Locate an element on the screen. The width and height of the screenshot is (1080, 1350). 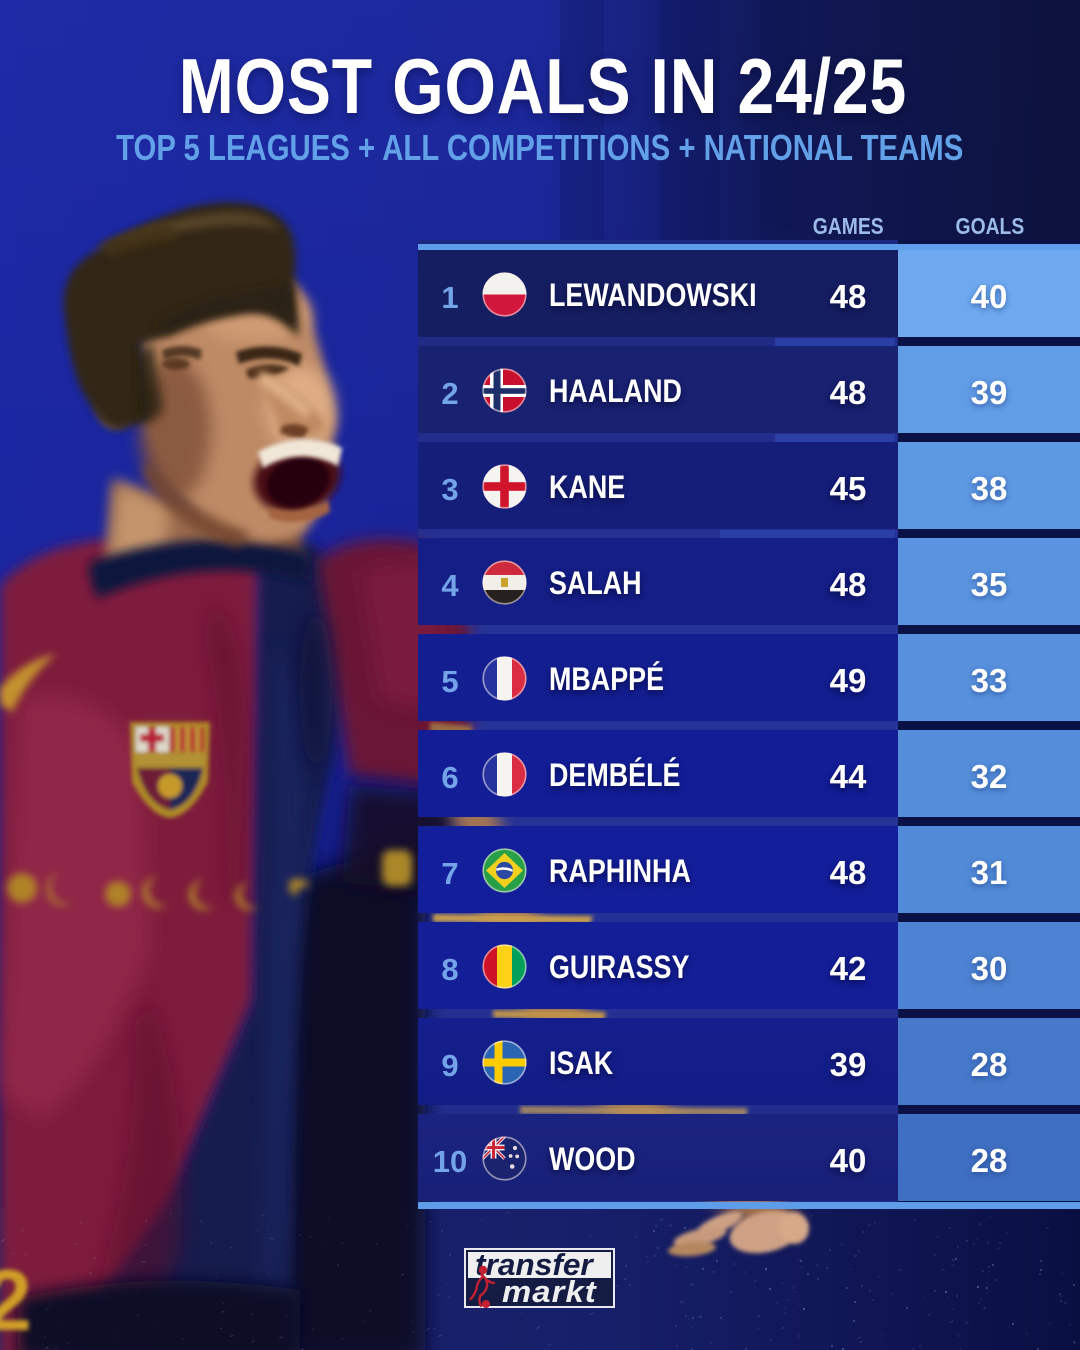
svg-text: 2 is located at coordinates (16, 1301).